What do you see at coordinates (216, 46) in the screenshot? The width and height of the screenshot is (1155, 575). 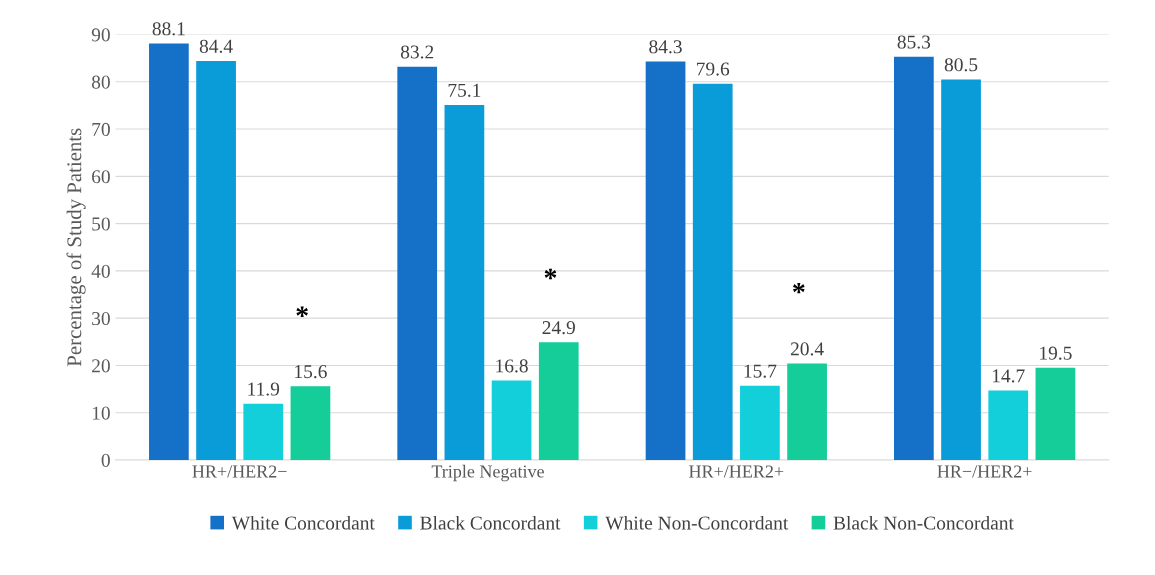 I see `data-label: 84.4` at bounding box center [216, 46].